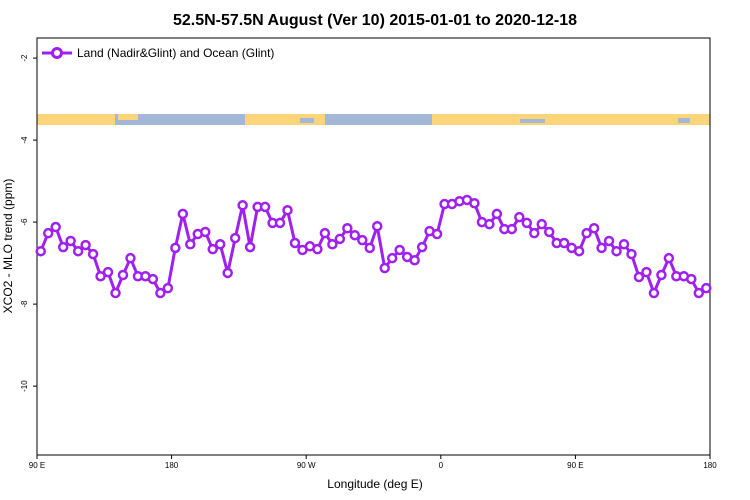 The image size is (750, 500). Describe the element at coordinates (175, 53) in the screenshot. I see `legend-label: Land (Nadir&Glint) and Ocean (Glint)` at that location.